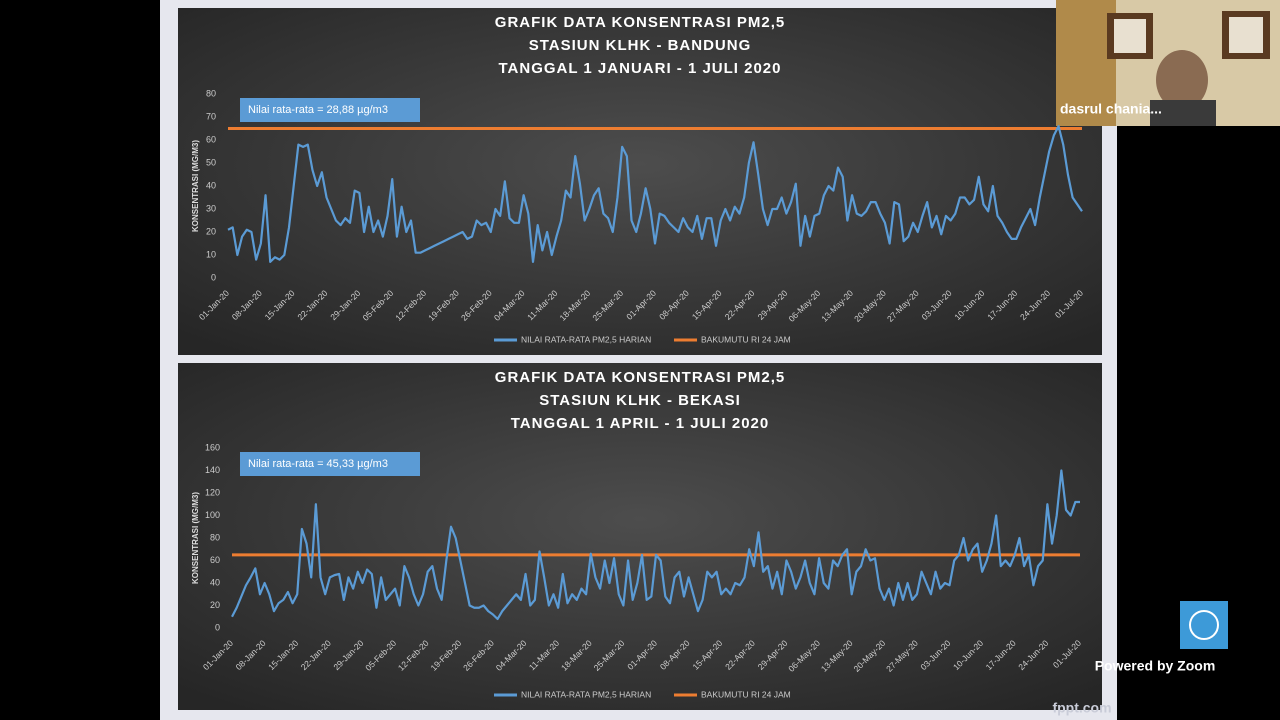 Image resolution: width=1280 pixels, height=720 pixels. I want to click on y-tick-label: 140, so click(212, 470).